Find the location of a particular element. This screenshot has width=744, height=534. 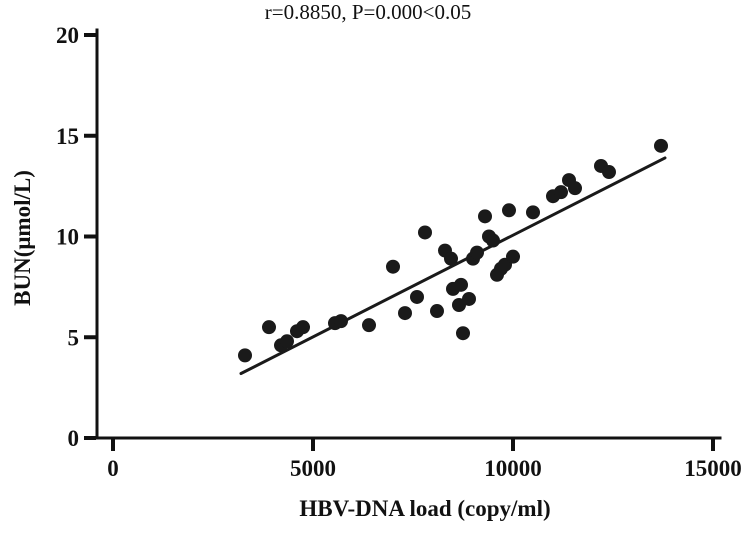

y-tick-label: 10 is located at coordinates (67, 237).